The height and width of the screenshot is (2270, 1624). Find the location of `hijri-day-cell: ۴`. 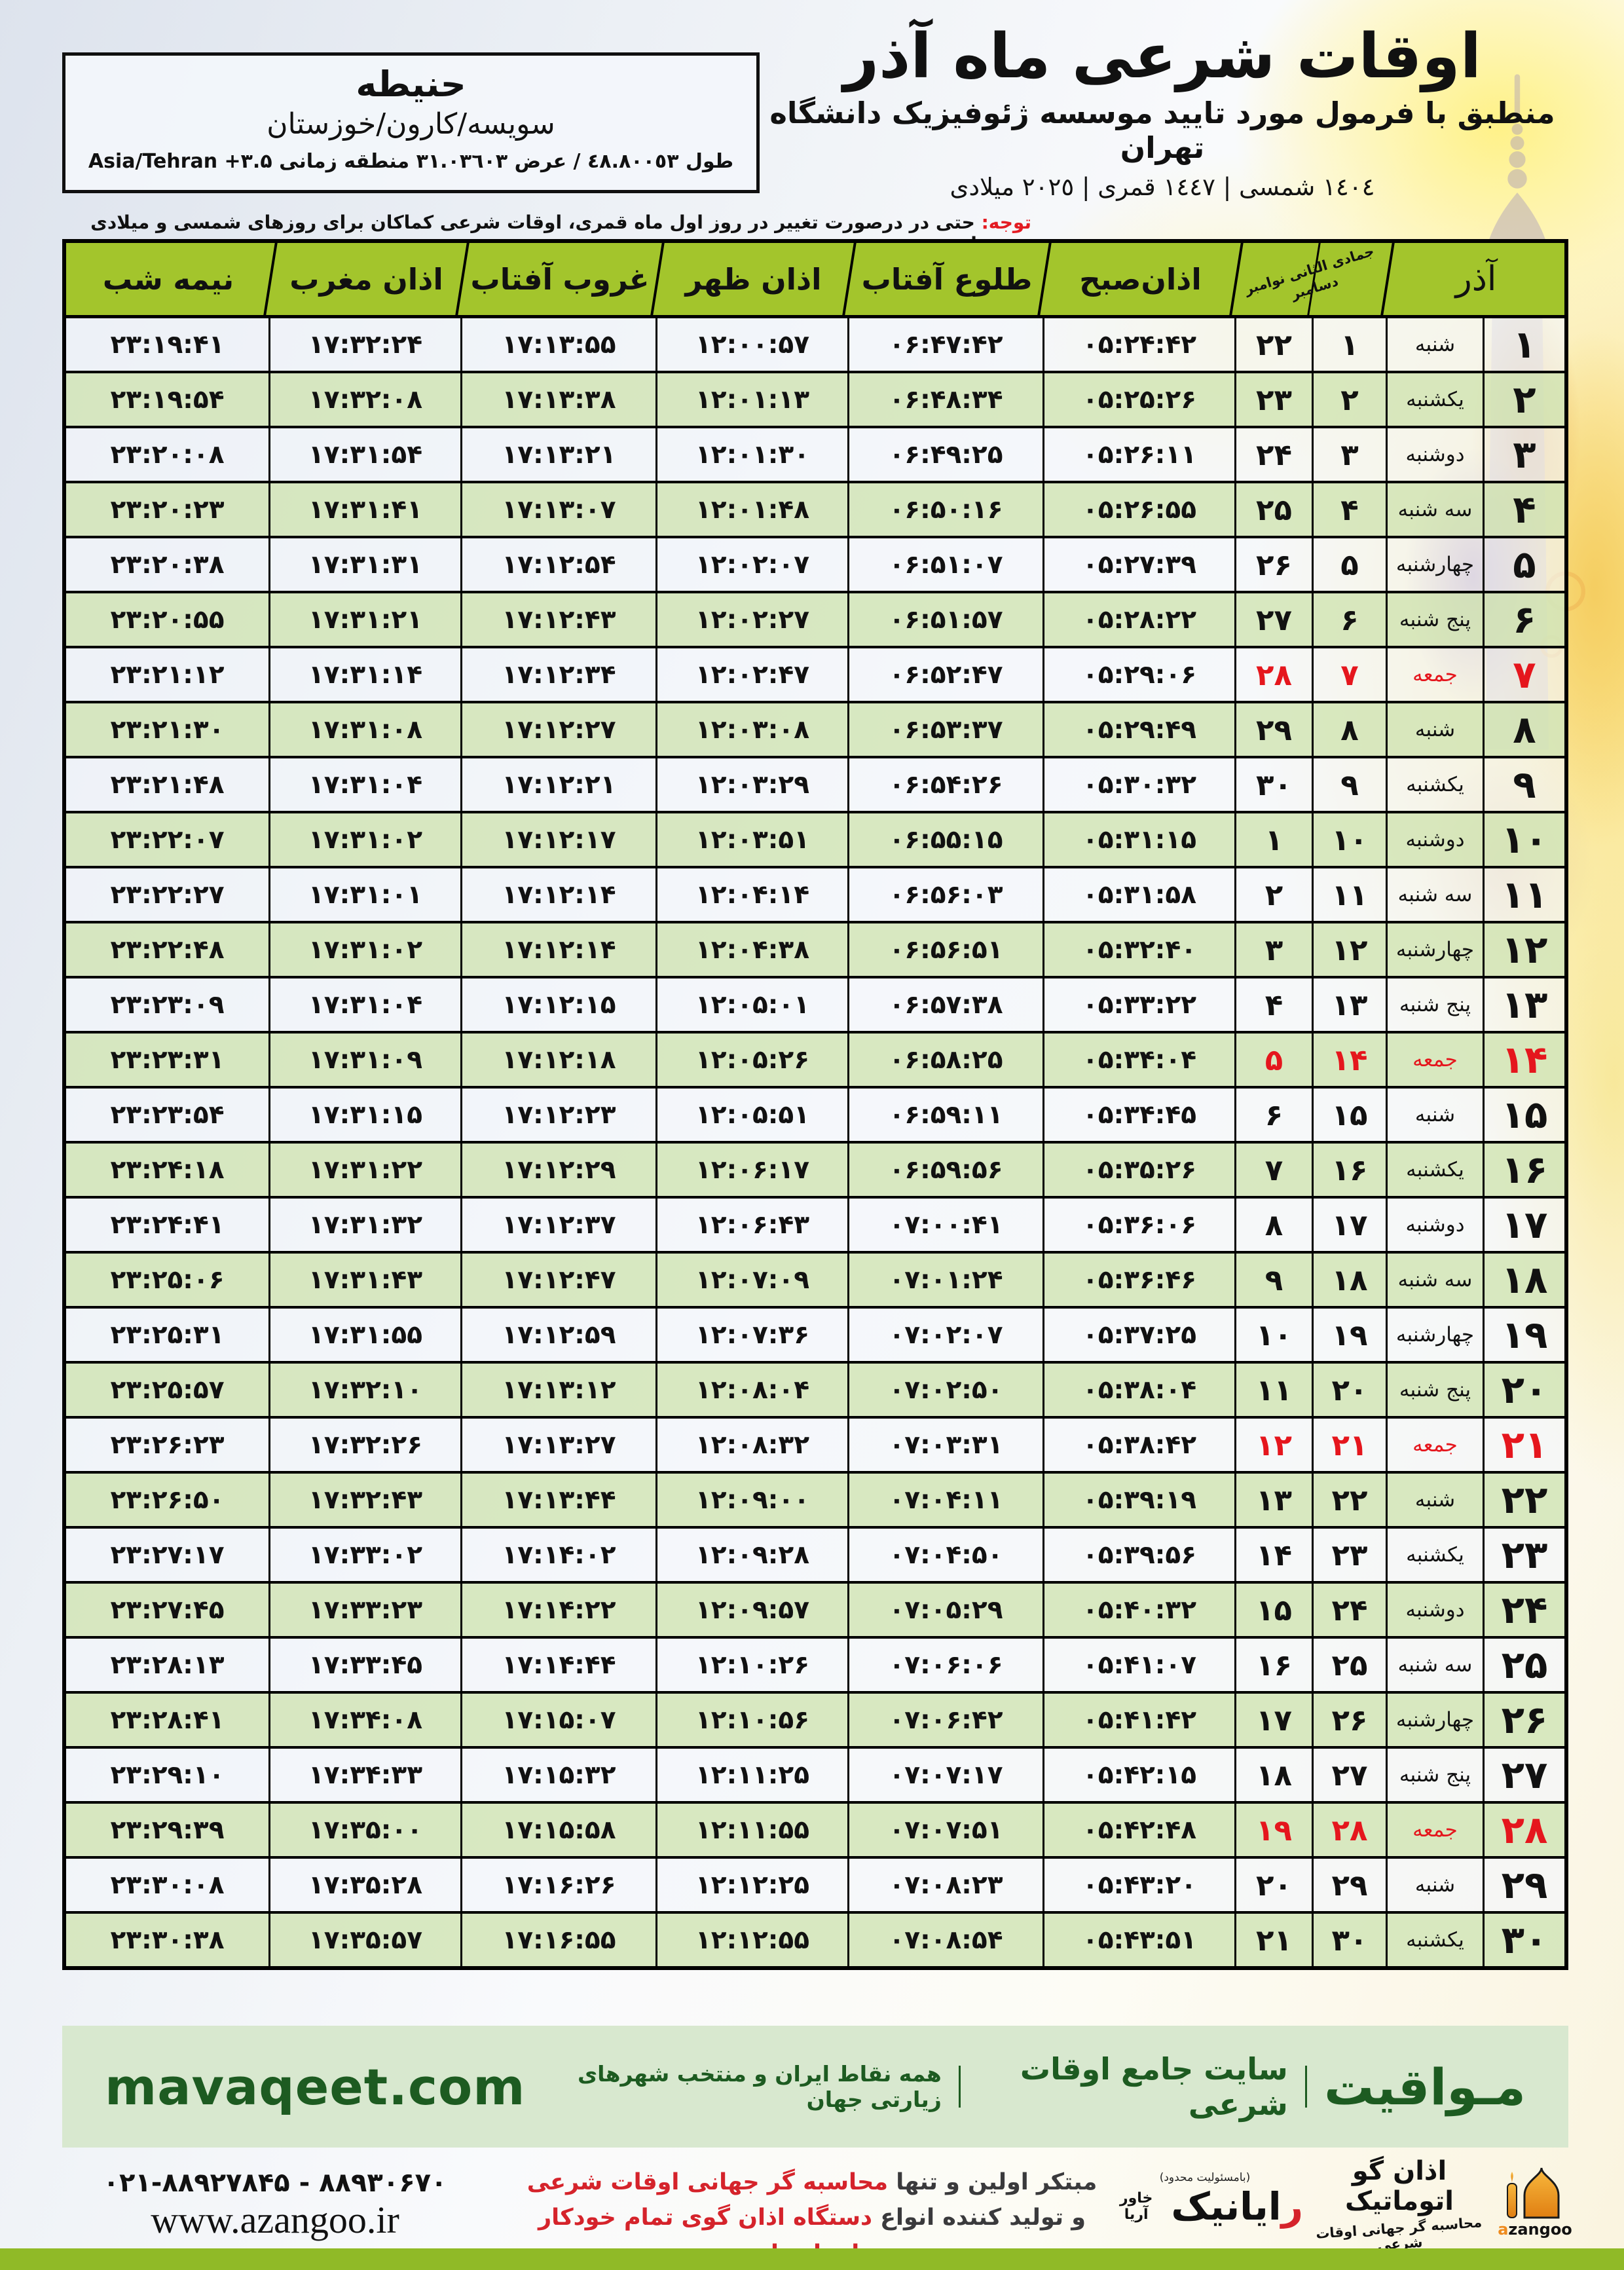

hijri-day-cell: ۴ is located at coordinates (1351, 509).